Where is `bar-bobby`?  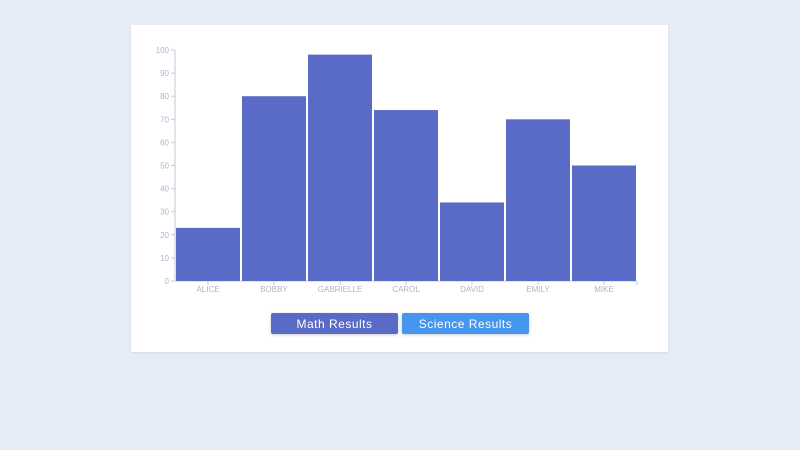 bar-bobby is located at coordinates (274, 188).